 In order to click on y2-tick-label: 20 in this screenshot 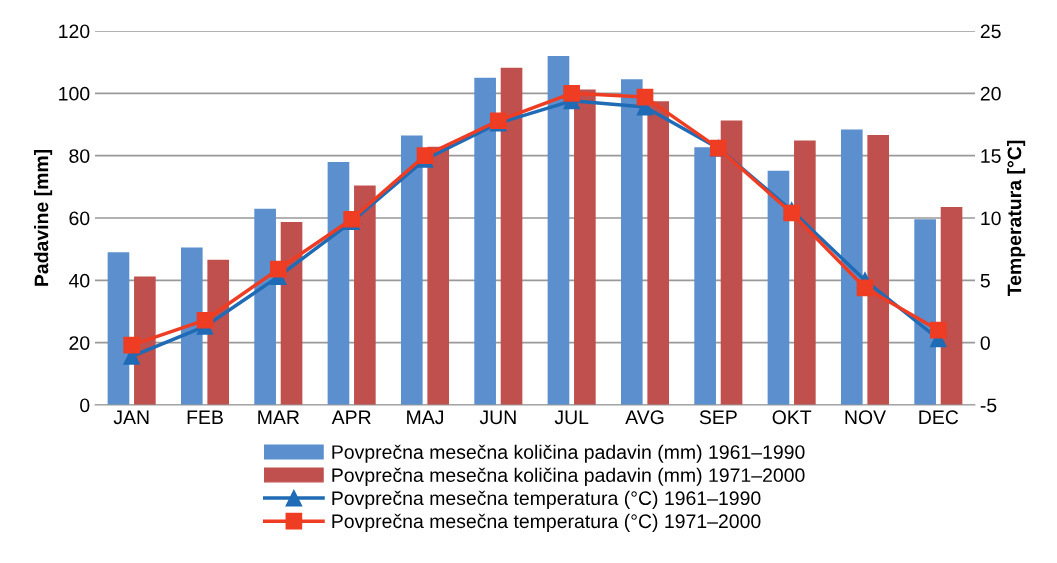, I will do `click(990, 93)`.